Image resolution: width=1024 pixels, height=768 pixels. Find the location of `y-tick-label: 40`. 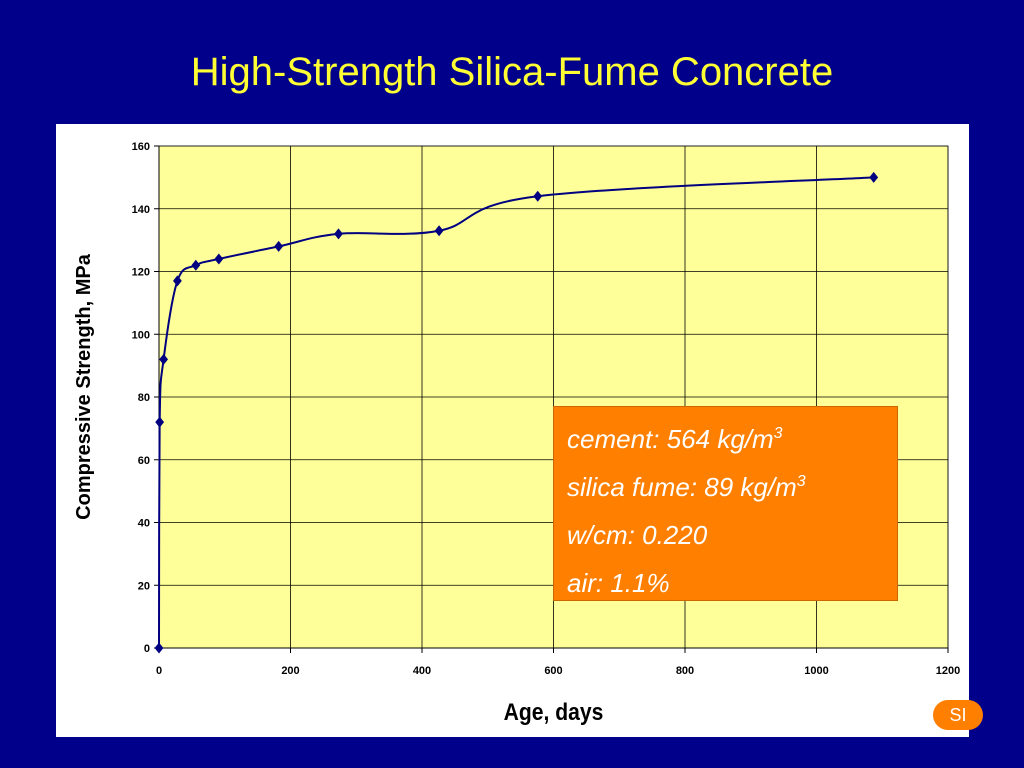

y-tick-label: 40 is located at coordinates (144, 524).